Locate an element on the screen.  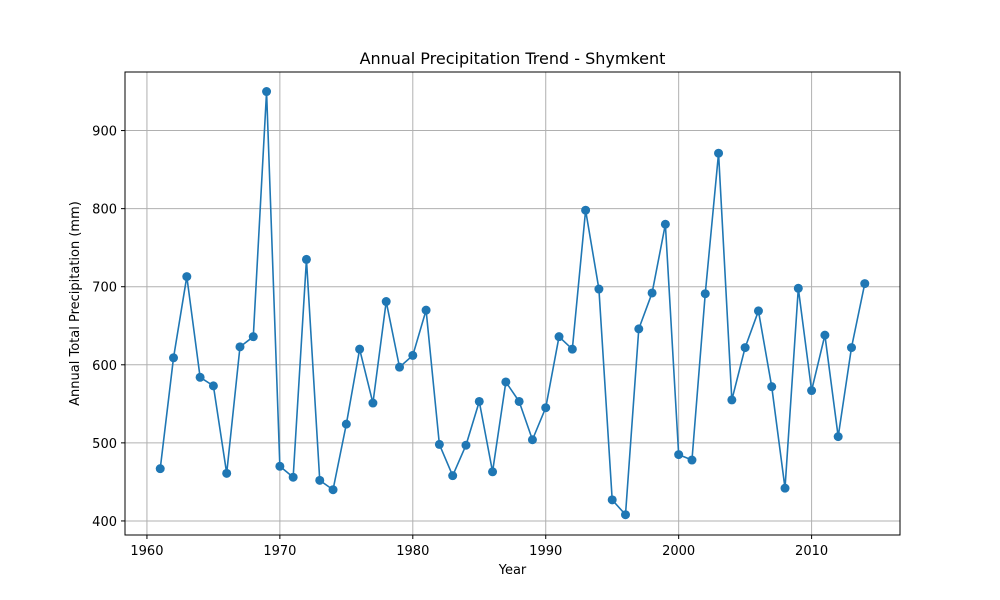
x-tick-label: 1970 is located at coordinates (279, 551).